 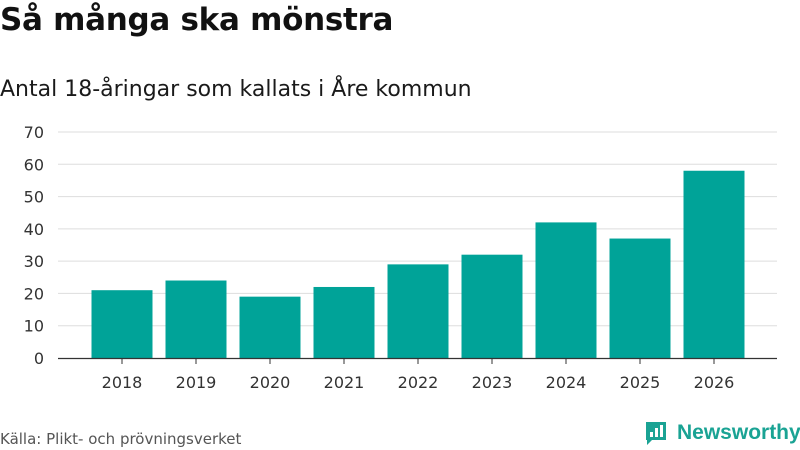 What do you see at coordinates (656, 433) in the screenshot?
I see `newsworthy-logo-icon` at bounding box center [656, 433].